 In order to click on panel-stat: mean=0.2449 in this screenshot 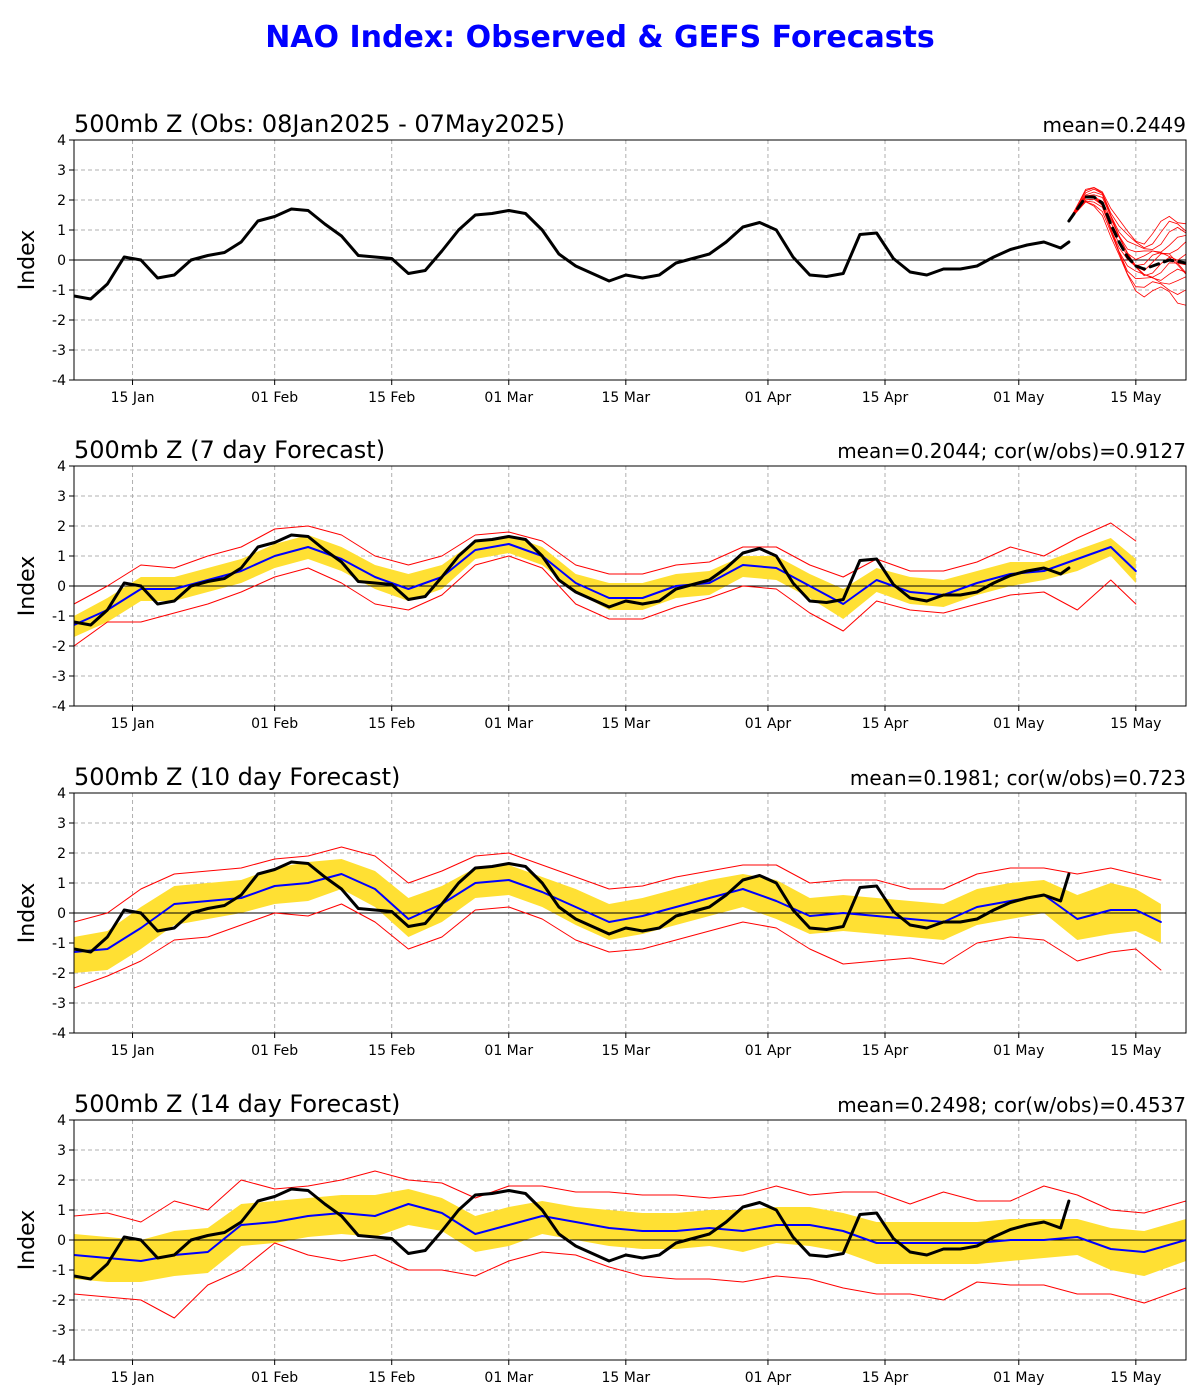, I will do `click(1114, 125)`.